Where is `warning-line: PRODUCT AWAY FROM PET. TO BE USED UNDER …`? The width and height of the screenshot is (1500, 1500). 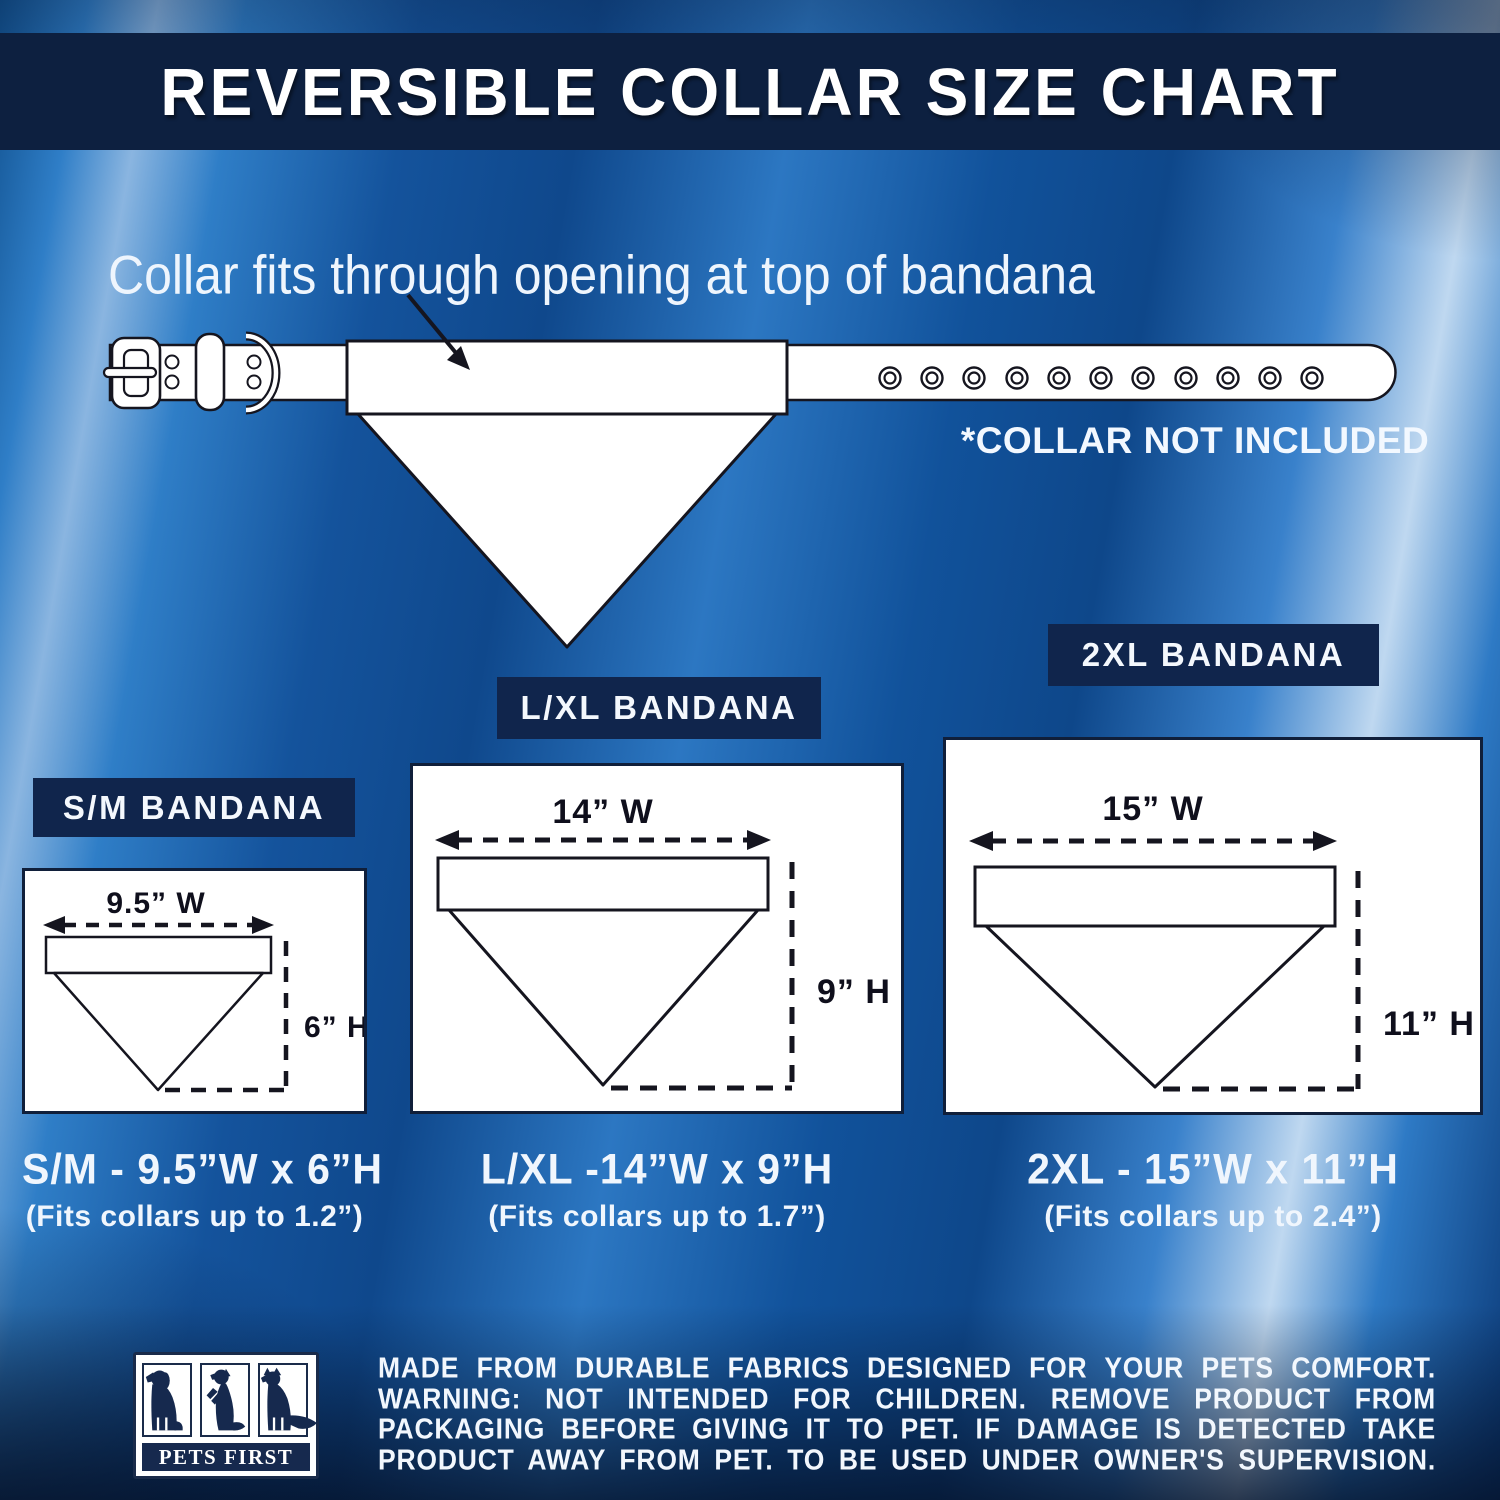
warning-line: PRODUCT AWAY FROM PET. TO BE USED UNDER … is located at coordinates (907, 1459).